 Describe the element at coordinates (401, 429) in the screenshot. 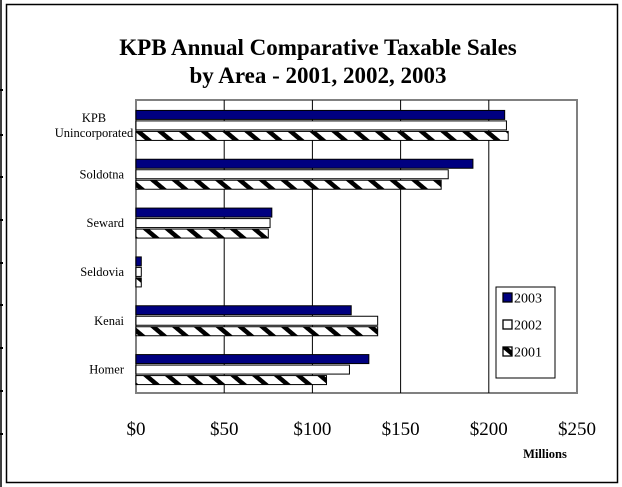

I see `x-tick-label: $150` at that location.